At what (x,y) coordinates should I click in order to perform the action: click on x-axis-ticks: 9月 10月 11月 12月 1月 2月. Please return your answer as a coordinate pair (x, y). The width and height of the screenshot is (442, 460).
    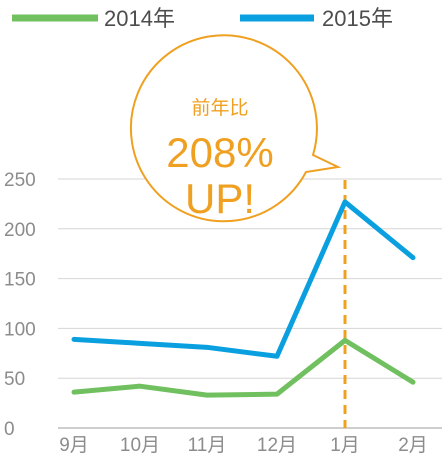
    Looking at the image, I should click on (243, 445).